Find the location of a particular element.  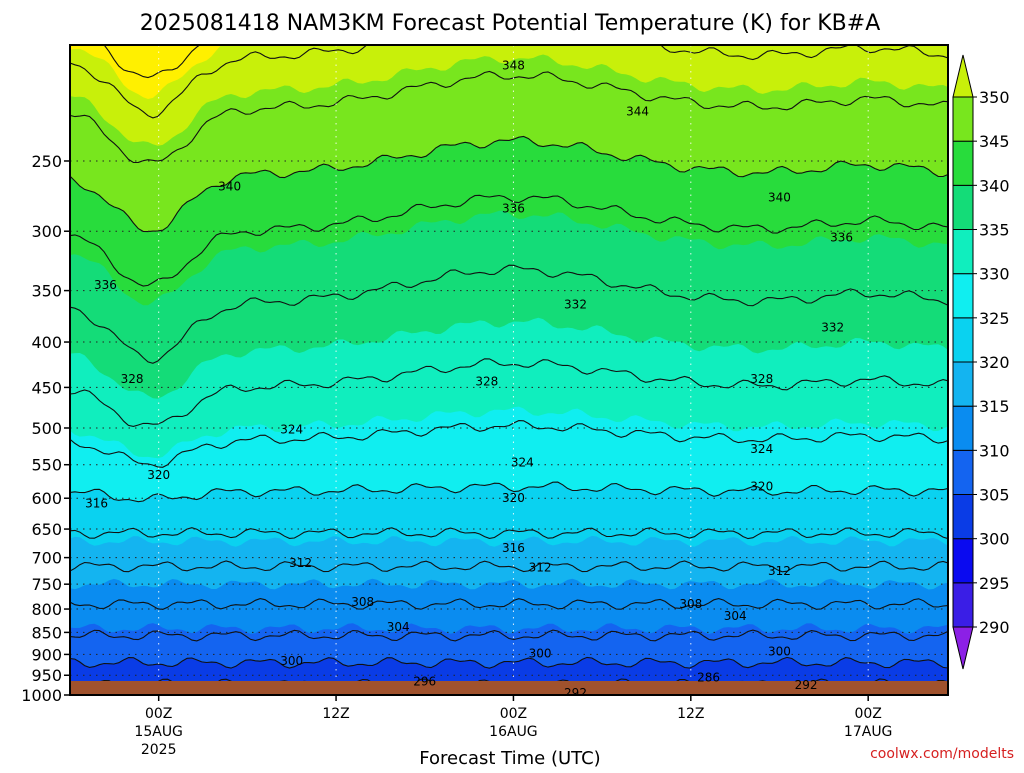

y-tick-label: 700 is located at coordinates (46, 558).